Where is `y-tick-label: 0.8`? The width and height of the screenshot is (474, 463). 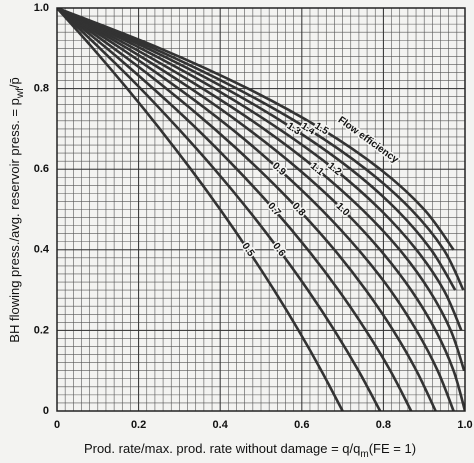 y-tick-label: 0.8 is located at coordinates (41, 89).